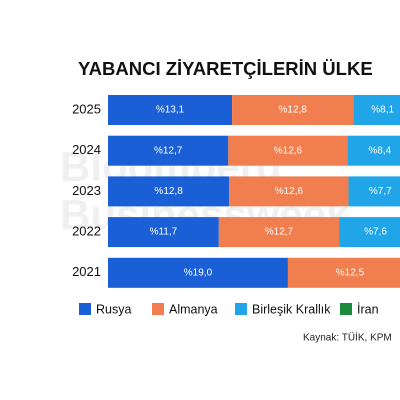  What do you see at coordinates (291, 309) in the screenshot?
I see `legend-label: Birleşik Krallık` at bounding box center [291, 309].